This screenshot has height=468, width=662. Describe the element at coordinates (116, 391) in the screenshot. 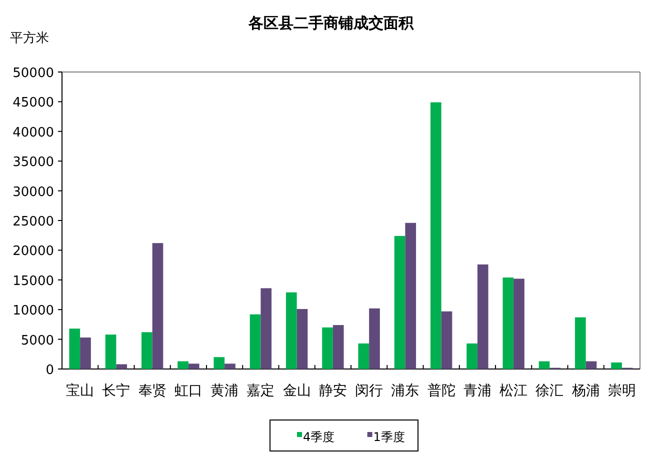

I see `x-tick-label: 长宁` at that location.